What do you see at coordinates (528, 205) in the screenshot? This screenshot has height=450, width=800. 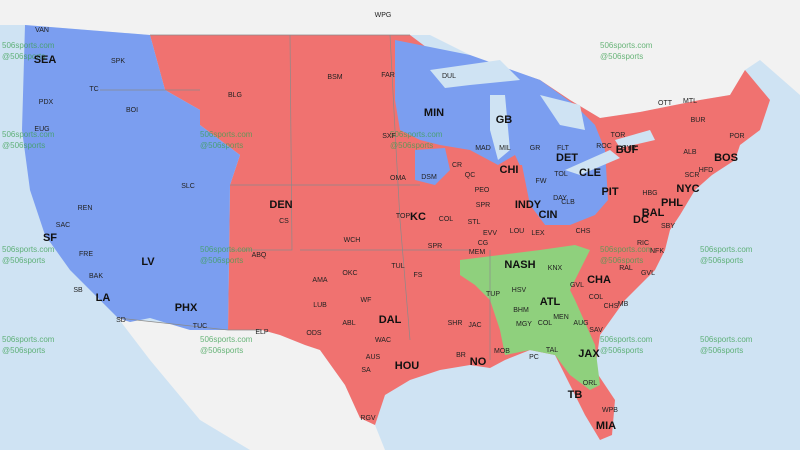 I see `market-label: INDY` at bounding box center [528, 205].